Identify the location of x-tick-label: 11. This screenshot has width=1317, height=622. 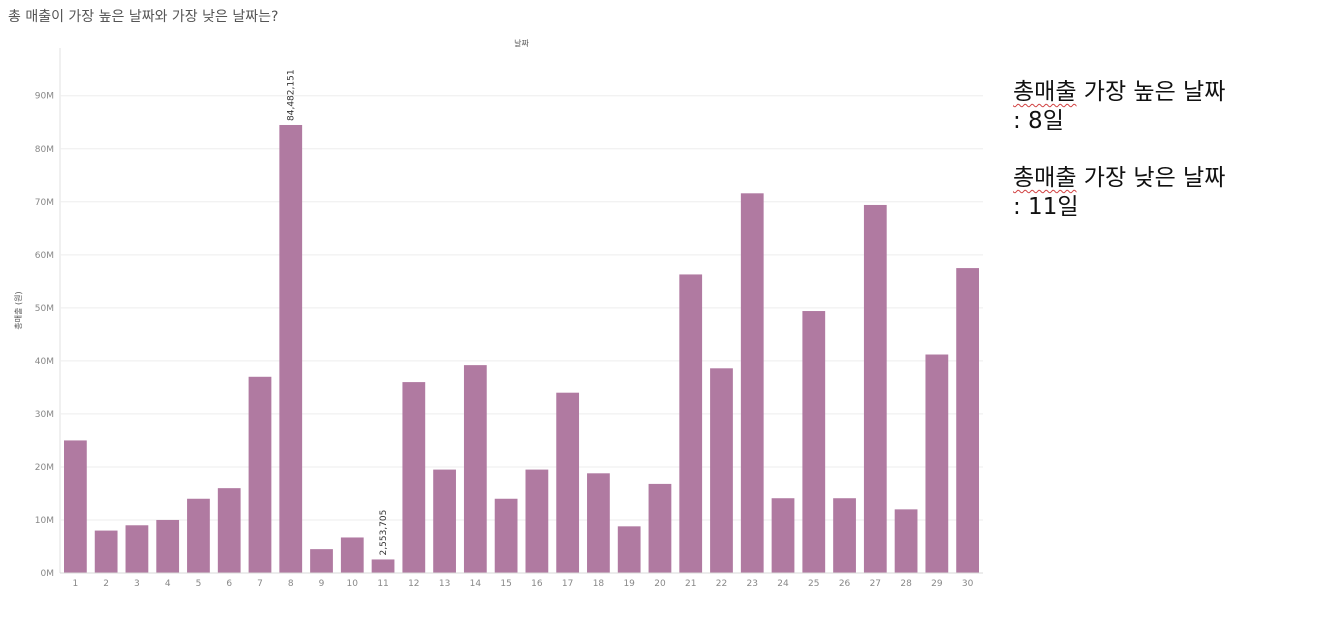
(382, 584).